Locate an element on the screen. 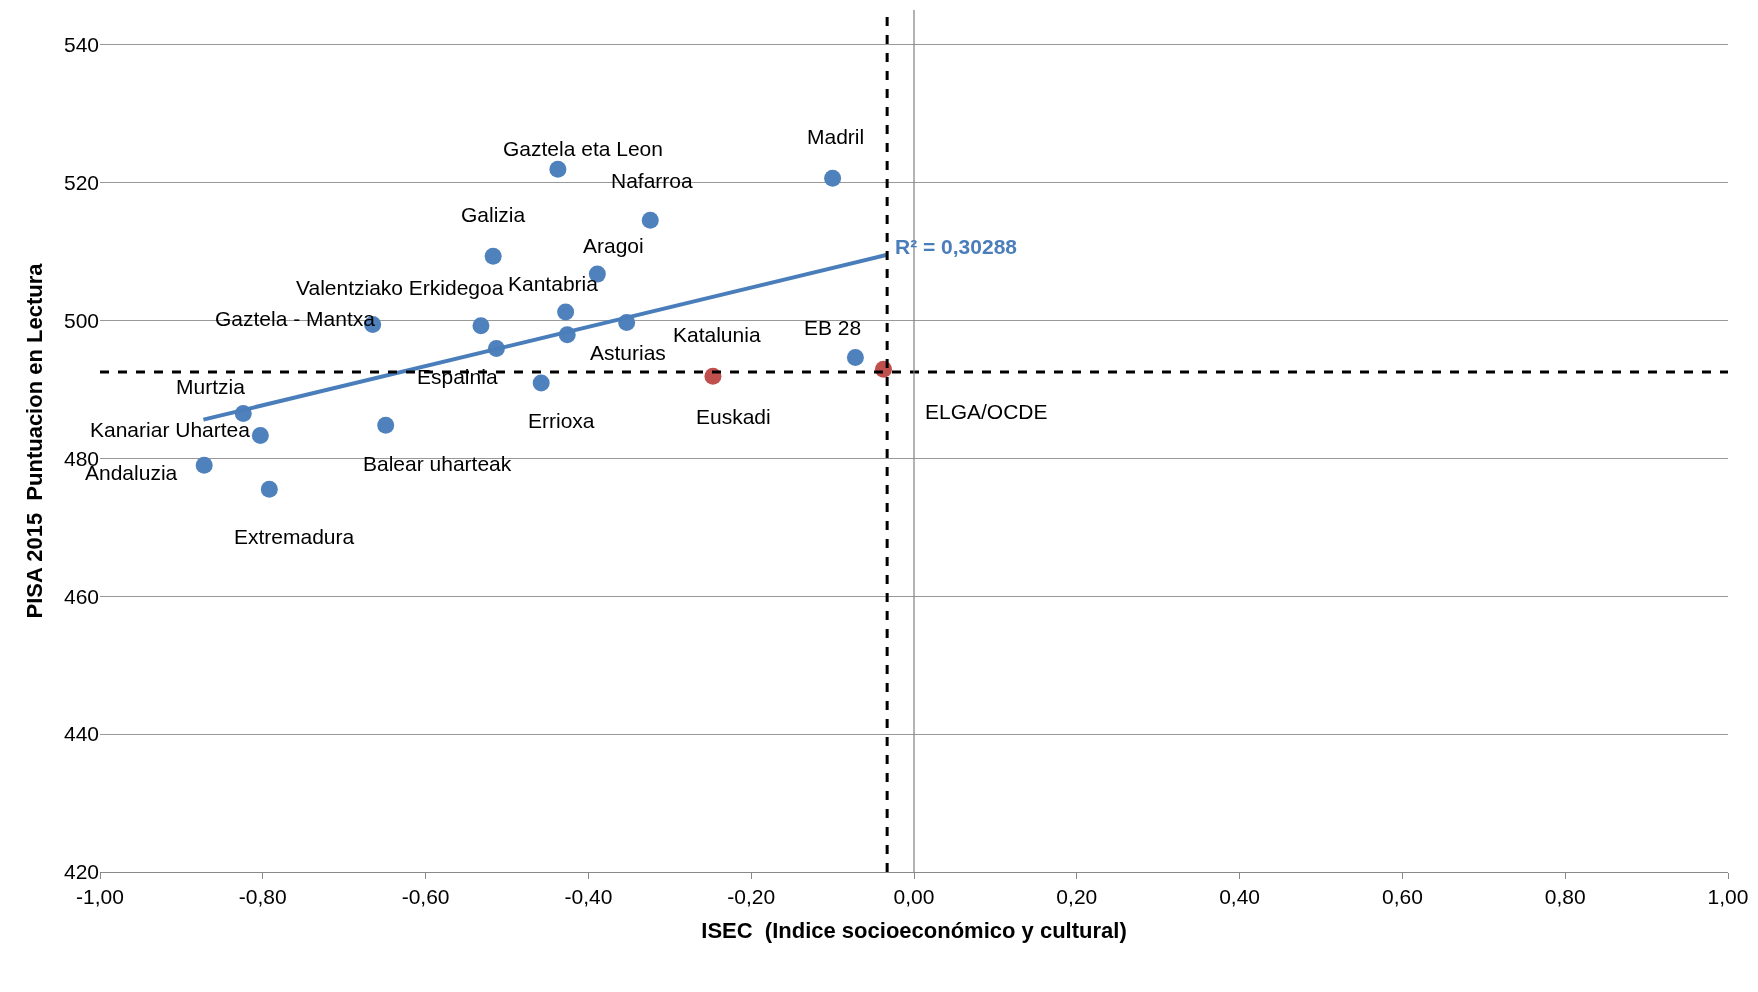  x-tick-label: -0,20 is located at coordinates (751, 897).